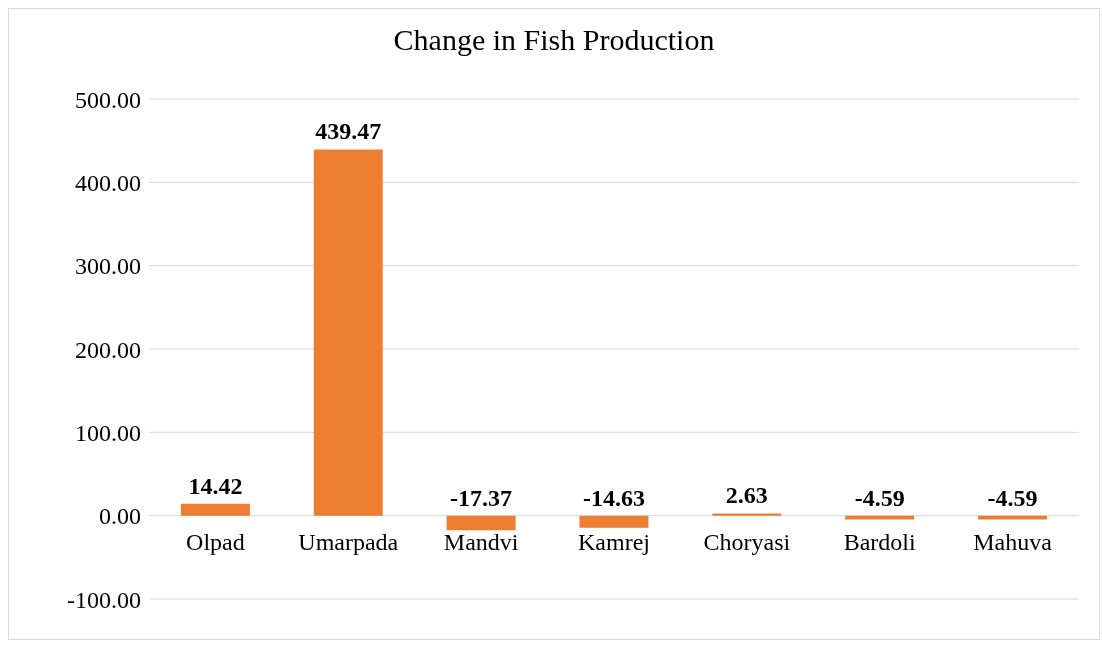 The height and width of the screenshot is (645, 1102). What do you see at coordinates (880, 541) in the screenshot?
I see `x-tick-label: Bardoli` at bounding box center [880, 541].